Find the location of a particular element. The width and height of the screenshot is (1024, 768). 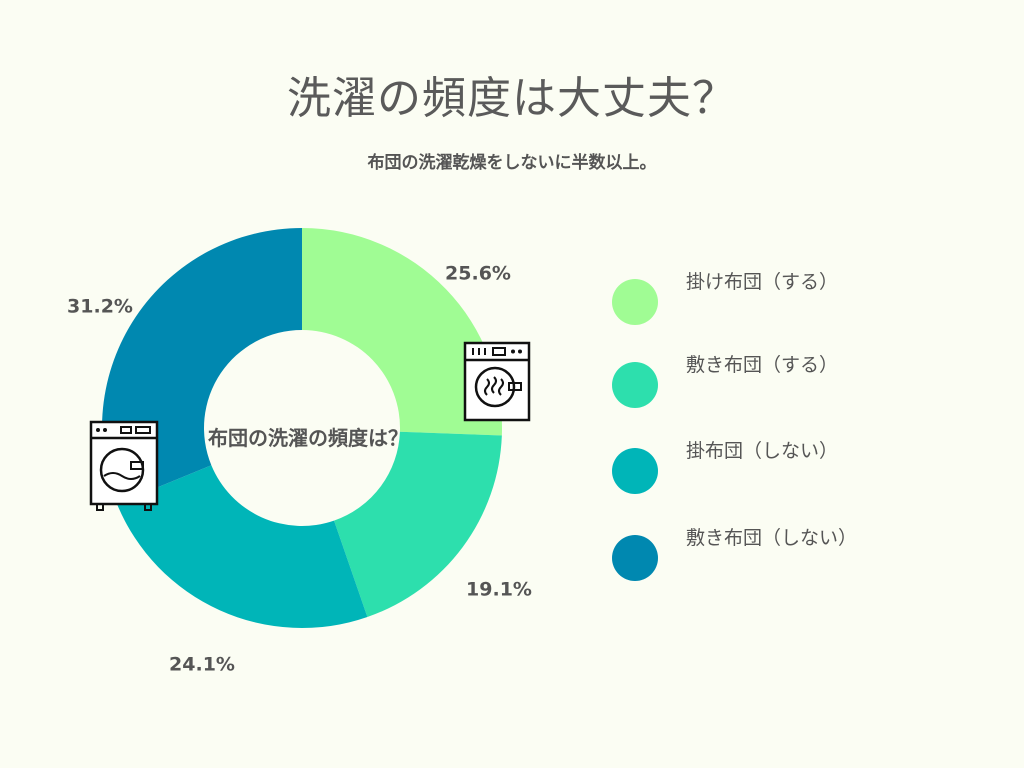

legend-label: 敷き布団（しない） is located at coordinates (772, 538).